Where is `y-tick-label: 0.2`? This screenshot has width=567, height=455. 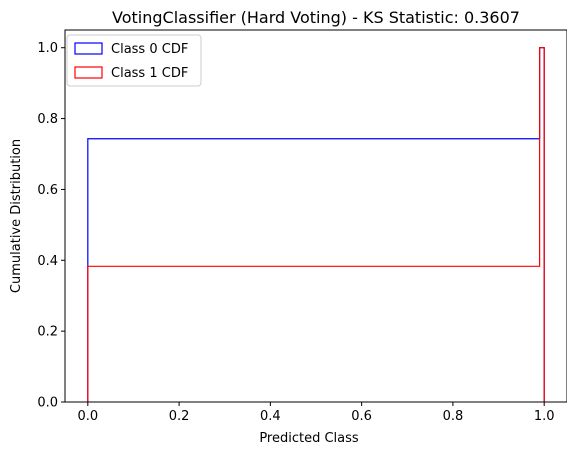
y-tick-label: 0.2 is located at coordinates (47, 332).